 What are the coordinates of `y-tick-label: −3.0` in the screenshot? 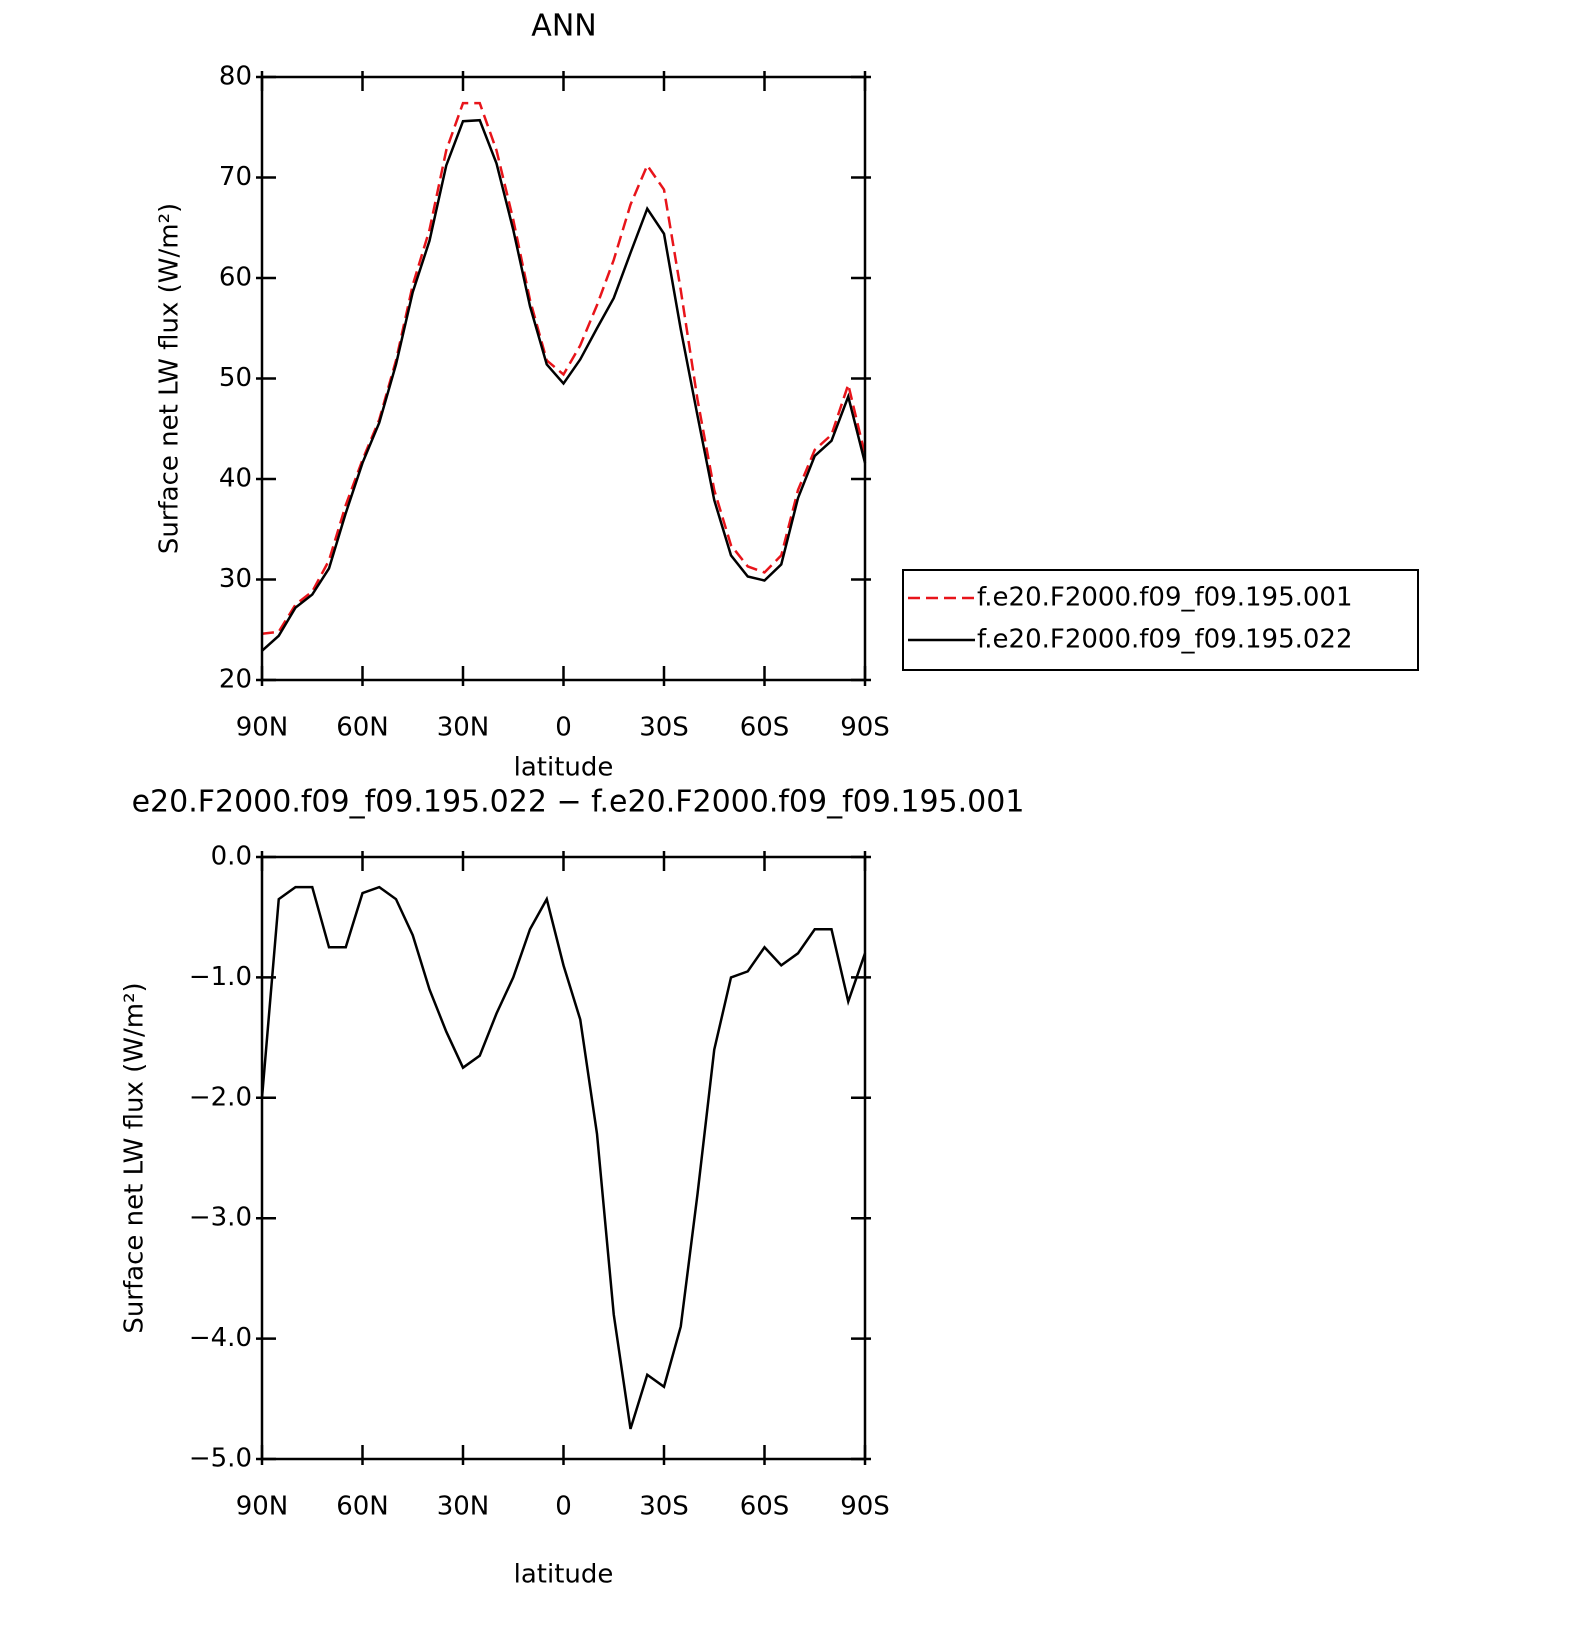 It's located at (220, 1218).